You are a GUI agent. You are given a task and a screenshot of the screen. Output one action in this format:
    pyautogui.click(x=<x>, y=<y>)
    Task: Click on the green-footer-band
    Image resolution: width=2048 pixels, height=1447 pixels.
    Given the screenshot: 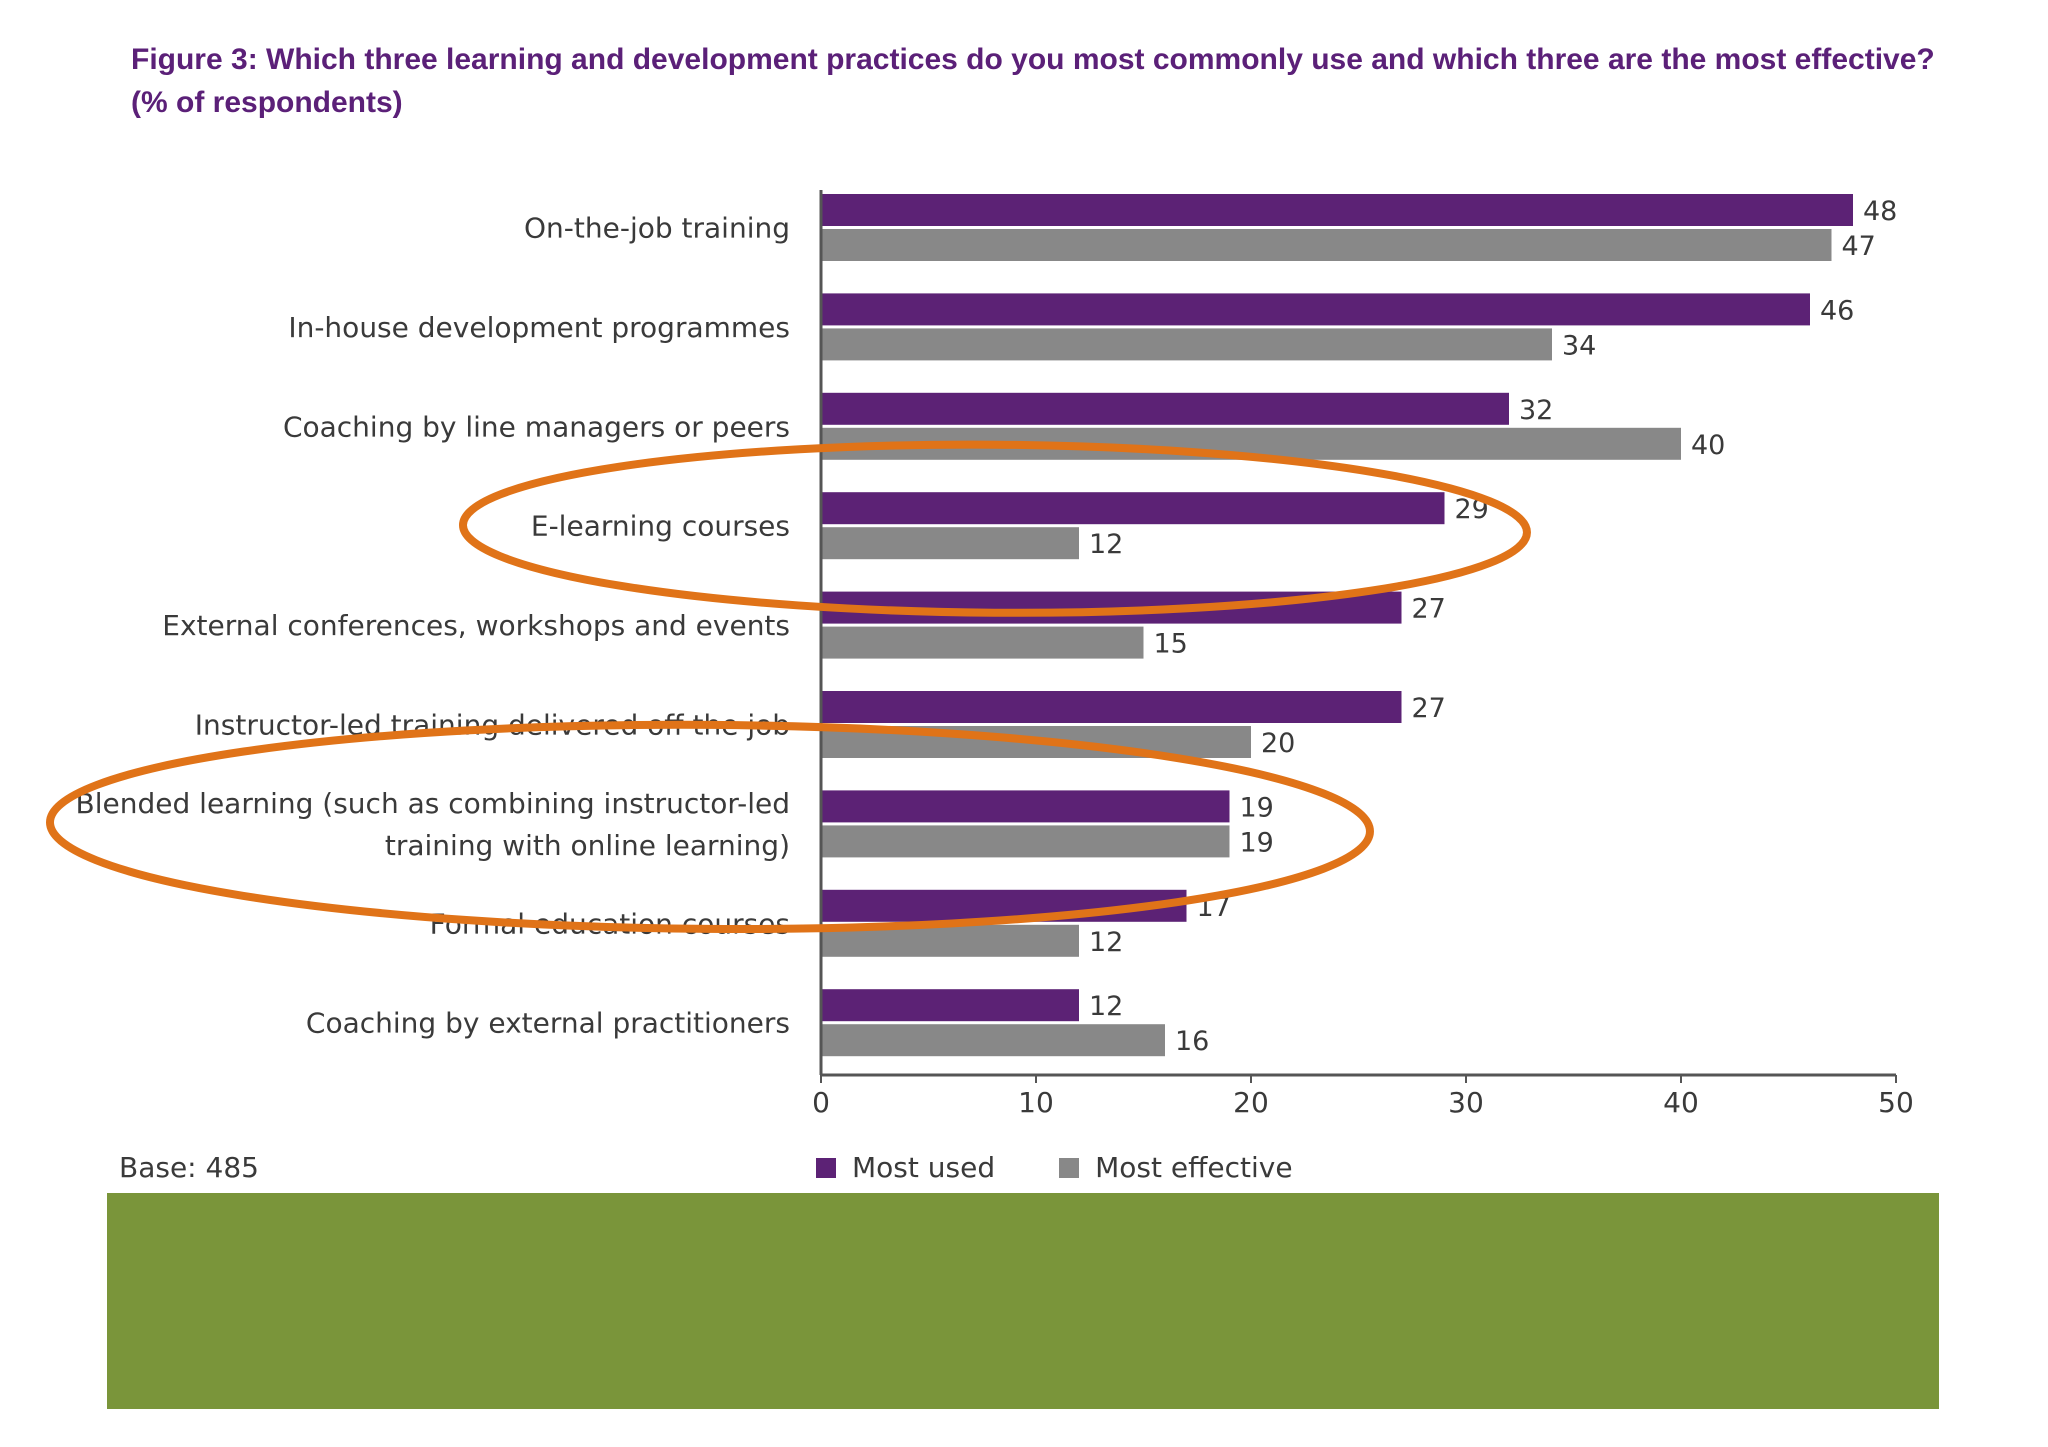 What is the action you would take?
    pyautogui.click(x=1023, y=1301)
    